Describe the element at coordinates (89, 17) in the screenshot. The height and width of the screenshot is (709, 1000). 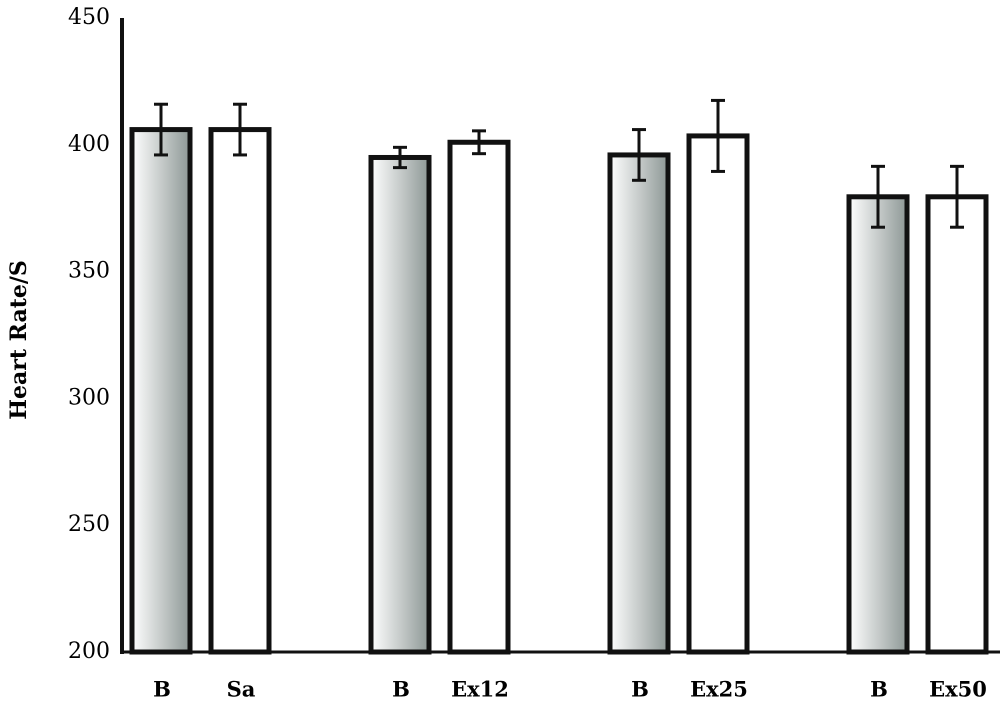
I see `y-tick-label: 450` at that location.